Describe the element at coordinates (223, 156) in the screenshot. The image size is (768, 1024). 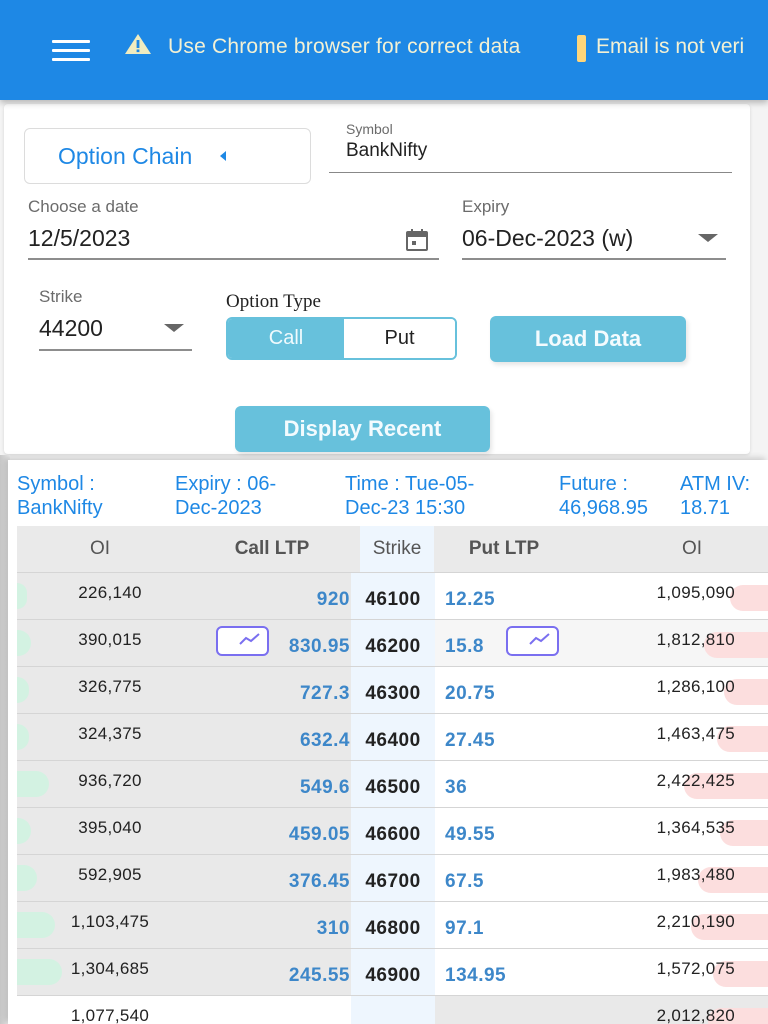
I see `caret-left-icon` at that location.